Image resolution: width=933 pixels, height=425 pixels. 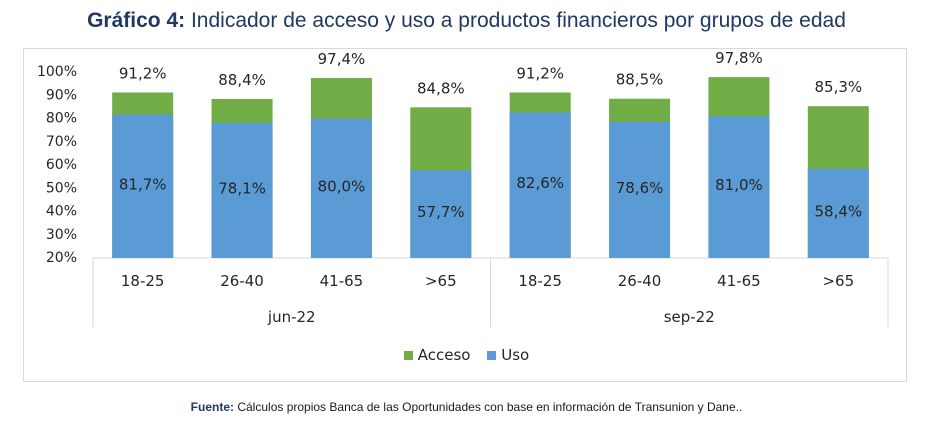 What do you see at coordinates (212, 407) in the screenshot?
I see `source-label: Fuente:` at bounding box center [212, 407].